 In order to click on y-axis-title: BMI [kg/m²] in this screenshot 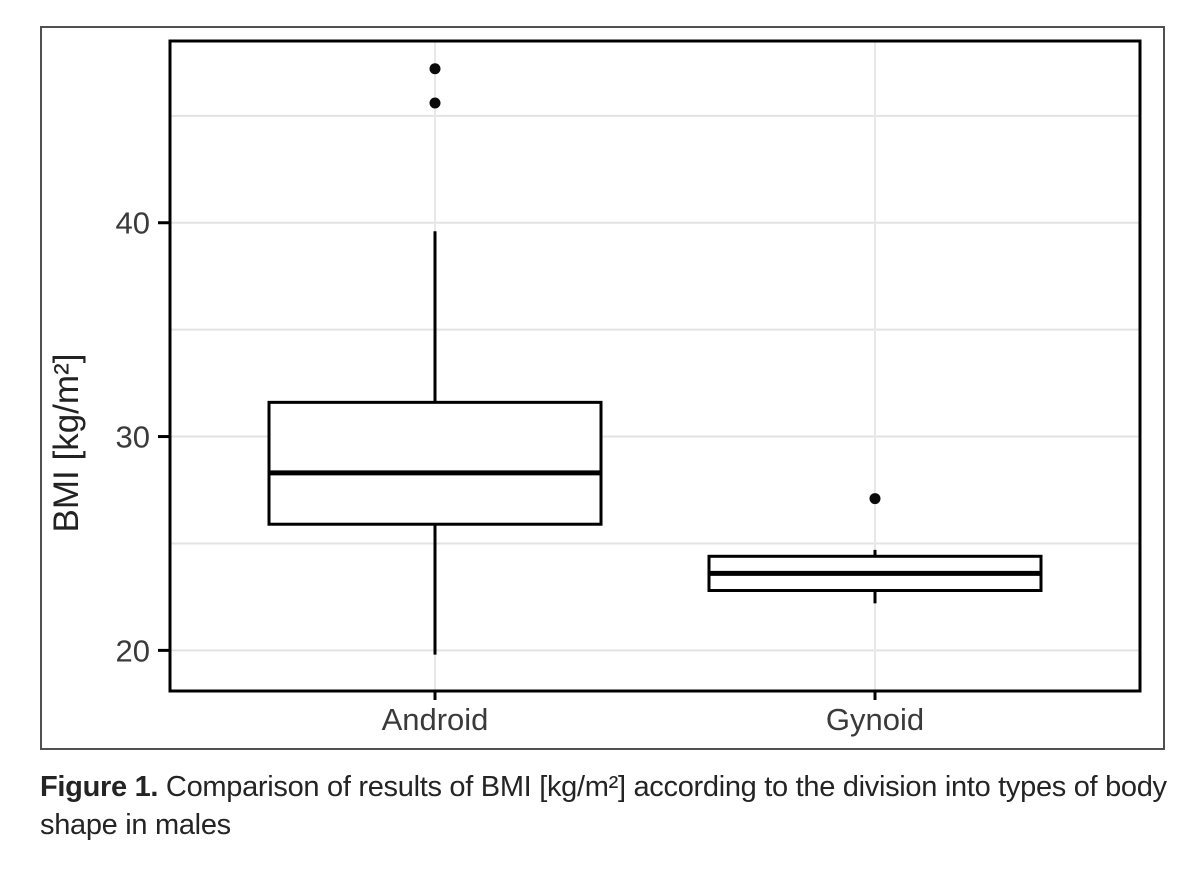, I will do `click(66, 443)`.